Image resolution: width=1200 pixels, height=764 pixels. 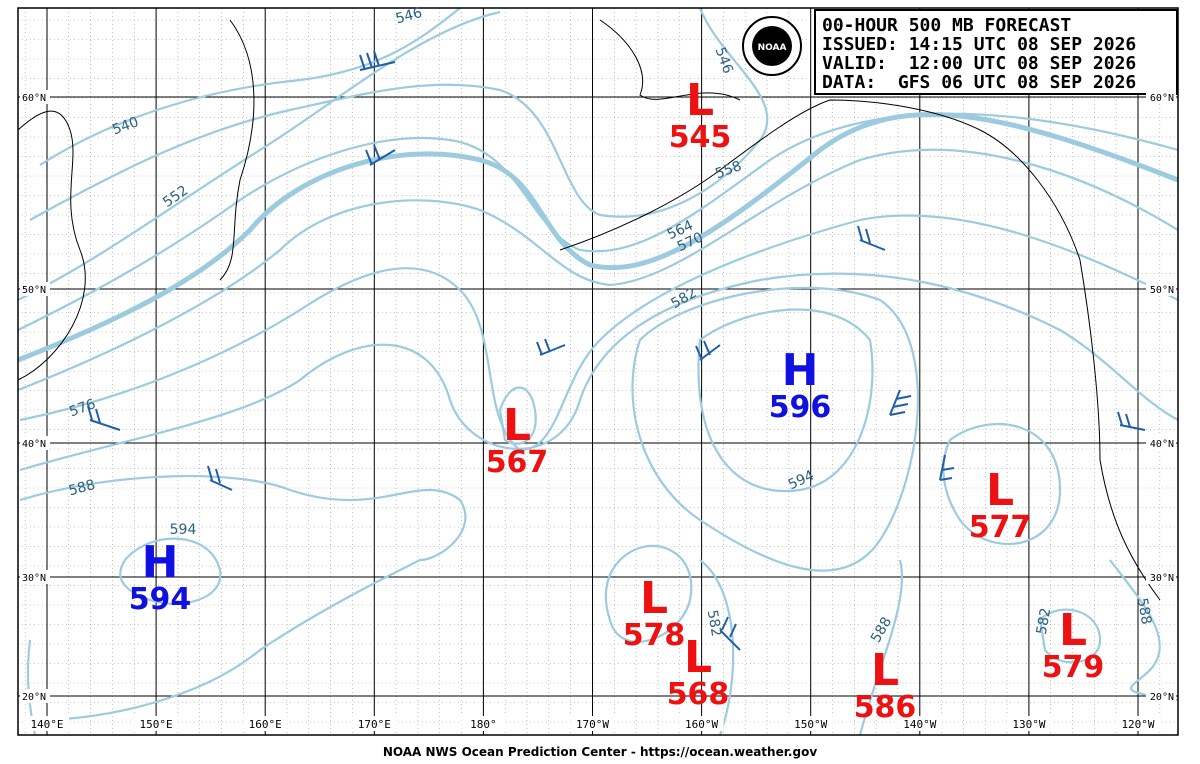 I want to click on contour-label: 546, so click(x=409, y=16).